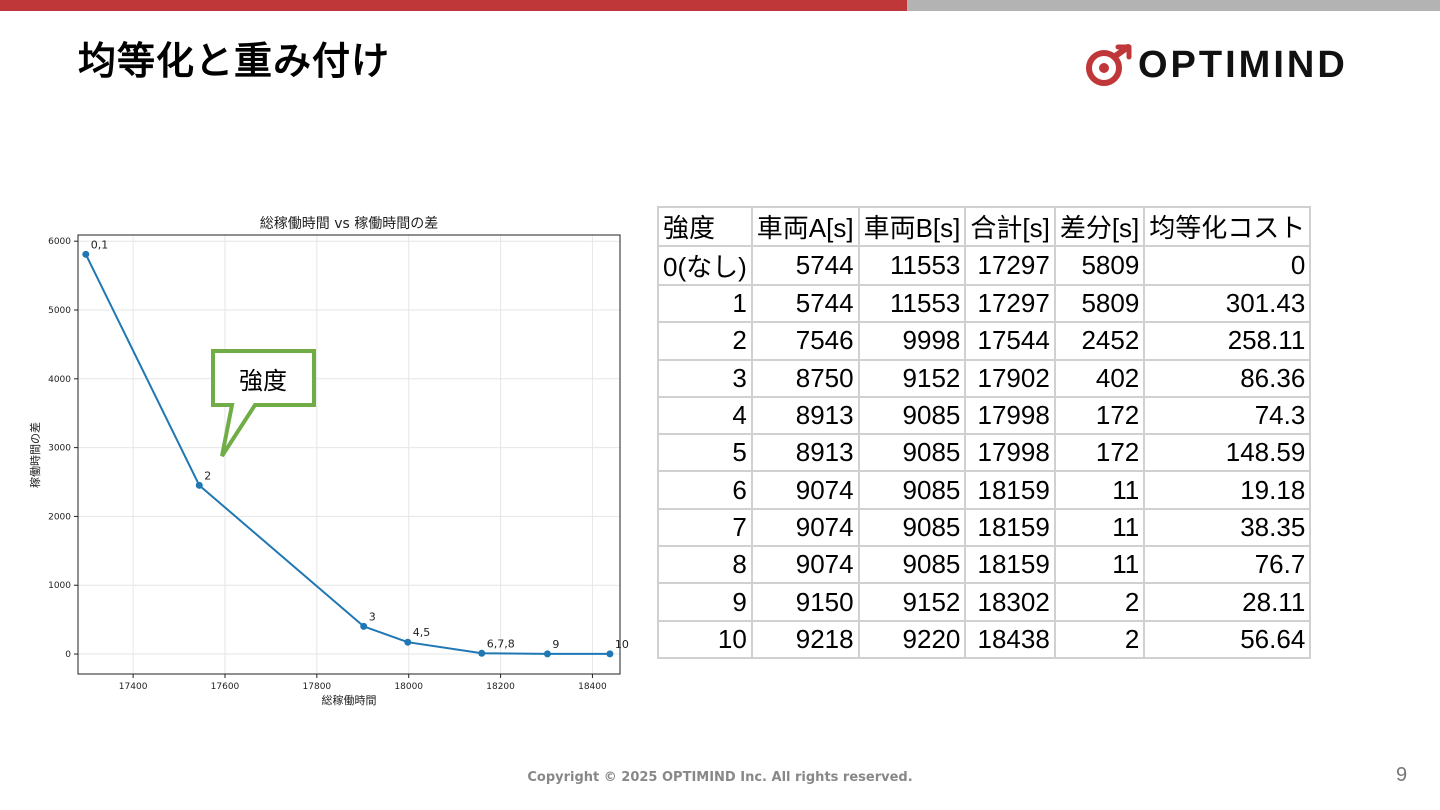 The width and height of the screenshot is (1440, 810). What do you see at coordinates (705, 415) in the screenshot?
I see `table-cell: 4` at bounding box center [705, 415].